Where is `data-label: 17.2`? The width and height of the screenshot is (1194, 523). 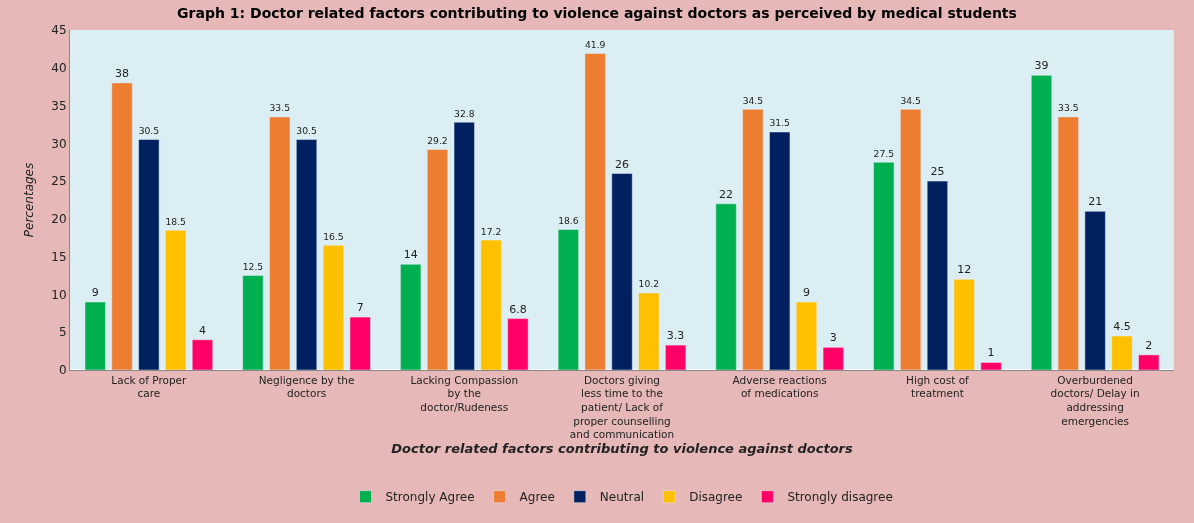
data-label: 17.2 is located at coordinates (491, 231).